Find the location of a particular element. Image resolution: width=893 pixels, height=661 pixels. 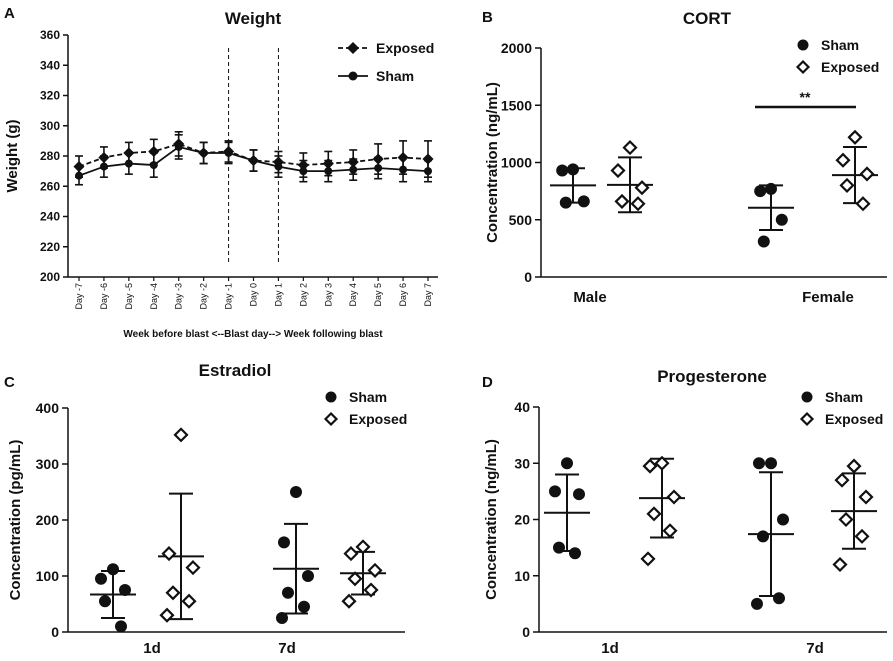

progesterone-legend-exposed-label: Exposed is located at coordinates (854, 419).